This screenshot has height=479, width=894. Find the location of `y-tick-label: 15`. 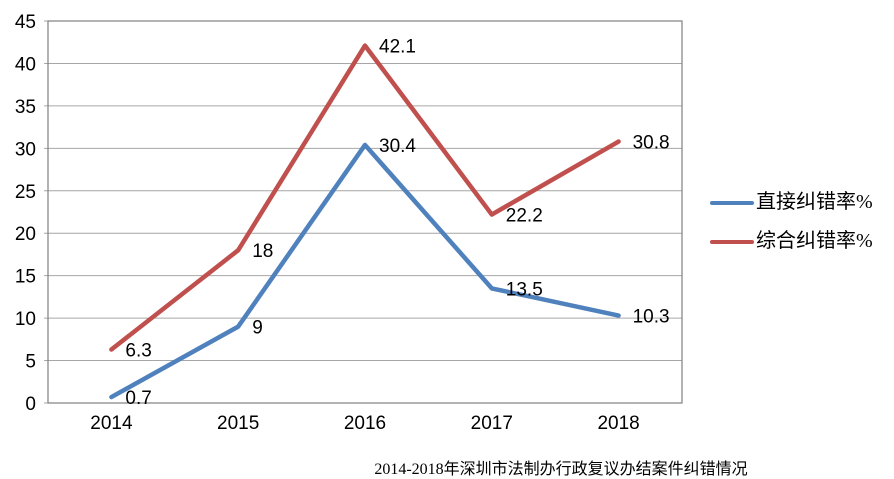

y-tick-label: 15 is located at coordinates (25, 277).